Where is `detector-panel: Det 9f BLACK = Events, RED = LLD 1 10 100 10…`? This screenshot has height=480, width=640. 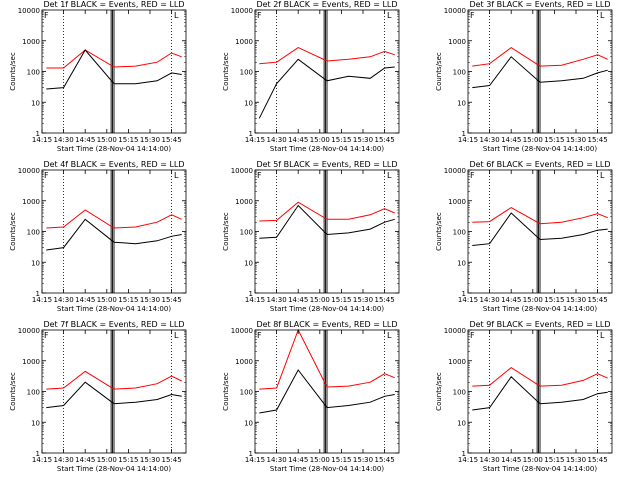 detector-panel: Det 9f BLACK = Events, RED = LLD 1 10 100 10… is located at coordinates (524, 396).